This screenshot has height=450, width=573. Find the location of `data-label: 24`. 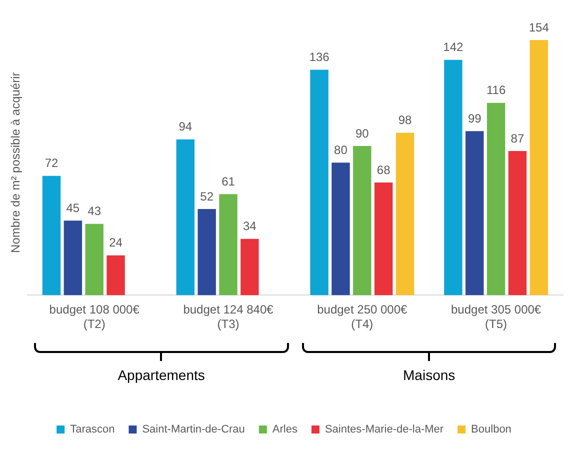

data-label: 24 is located at coordinates (116, 243).